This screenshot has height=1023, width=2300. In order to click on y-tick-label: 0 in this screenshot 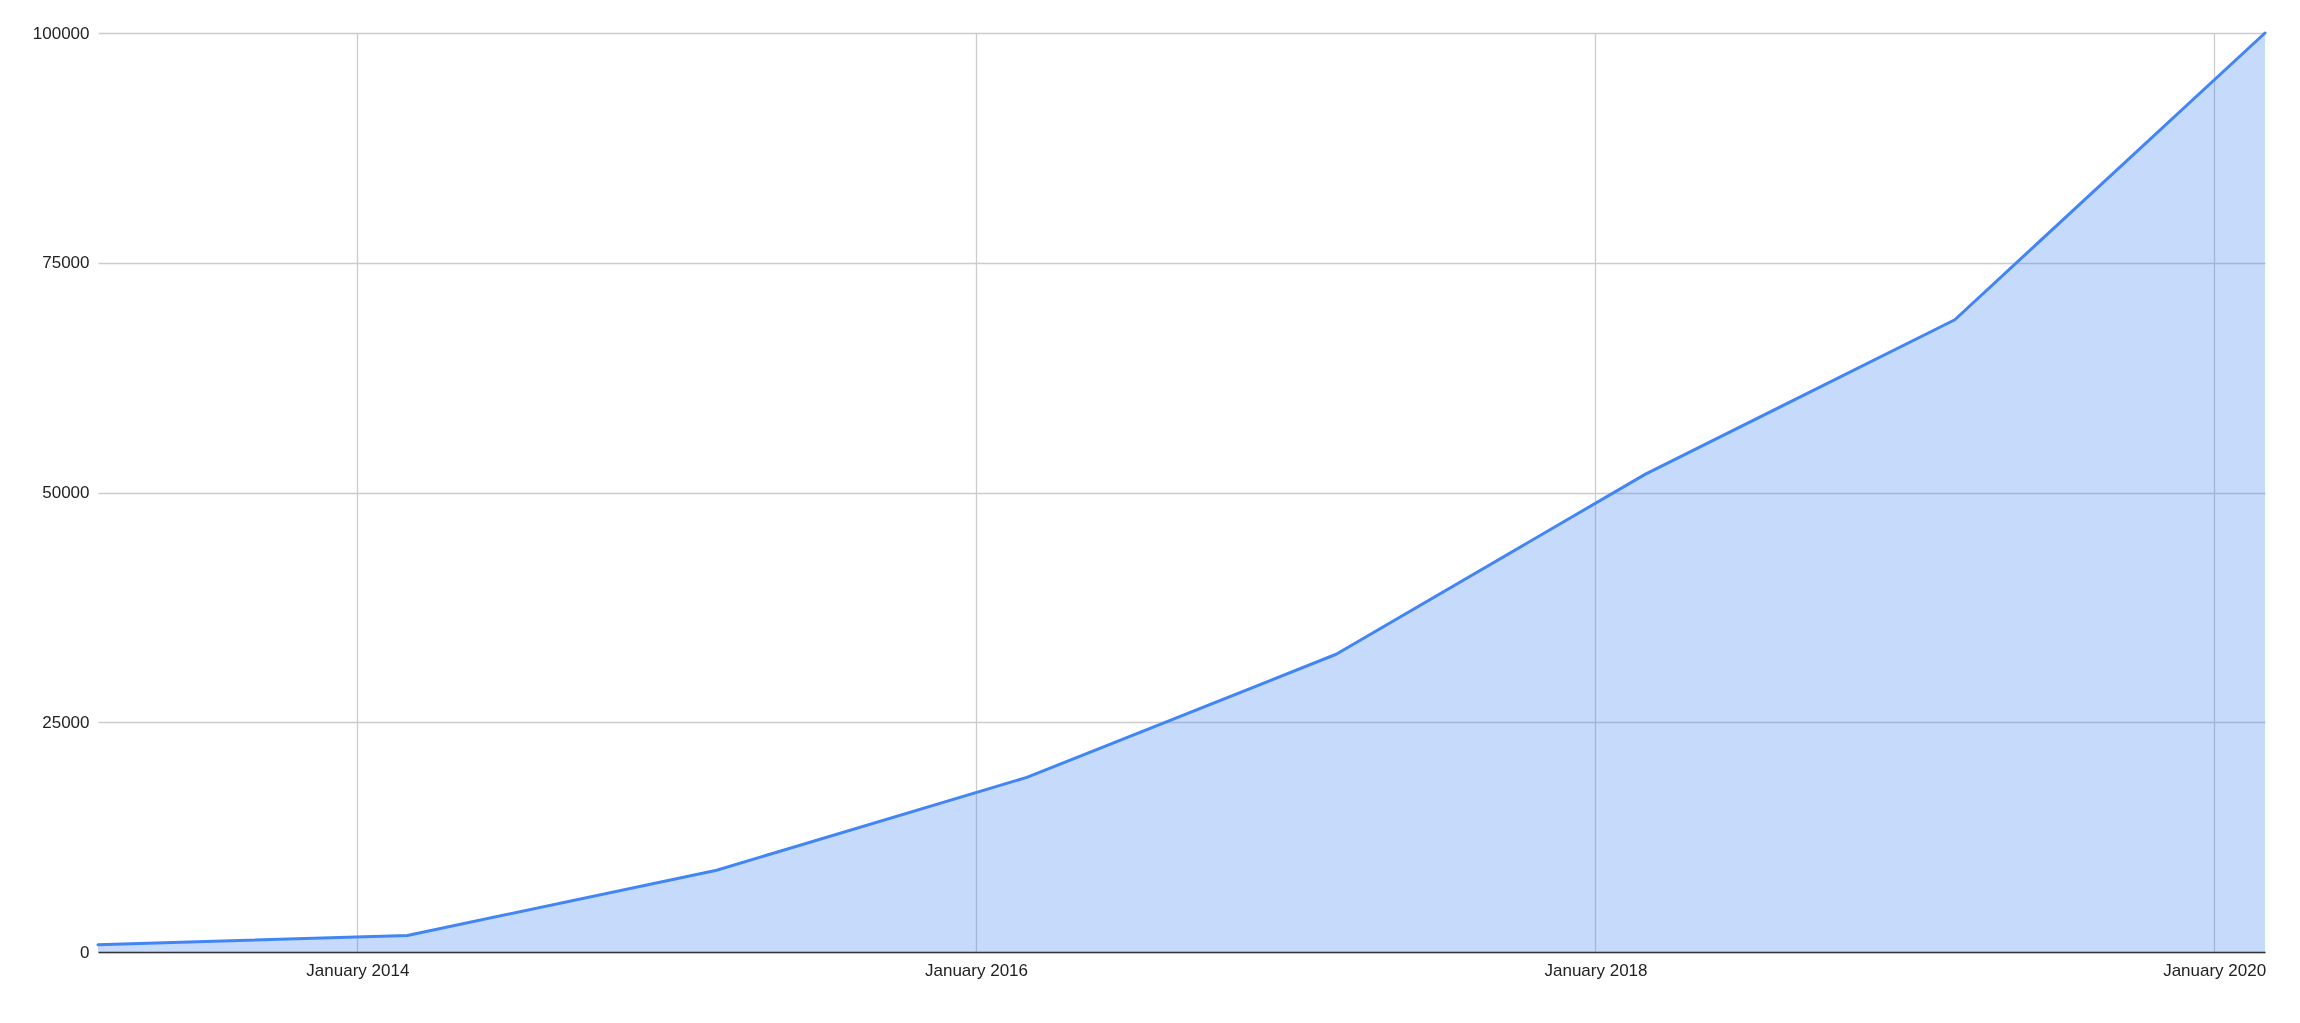, I will do `click(85, 952)`.